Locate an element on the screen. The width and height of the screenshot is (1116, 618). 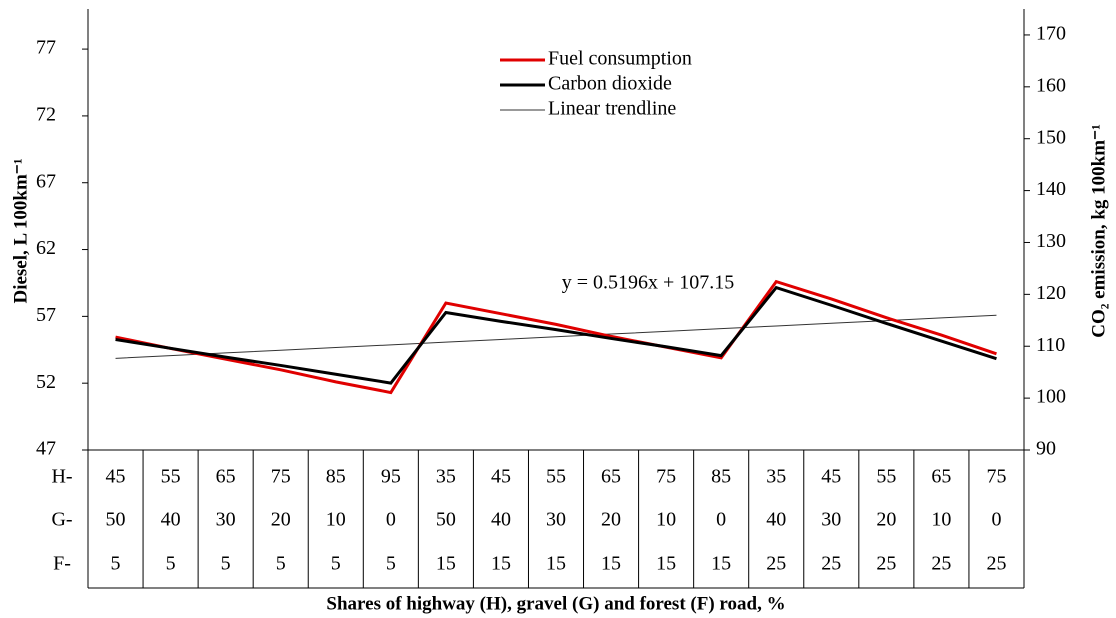
y2-tick-label: 150 is located at coordinates (1051, 137).